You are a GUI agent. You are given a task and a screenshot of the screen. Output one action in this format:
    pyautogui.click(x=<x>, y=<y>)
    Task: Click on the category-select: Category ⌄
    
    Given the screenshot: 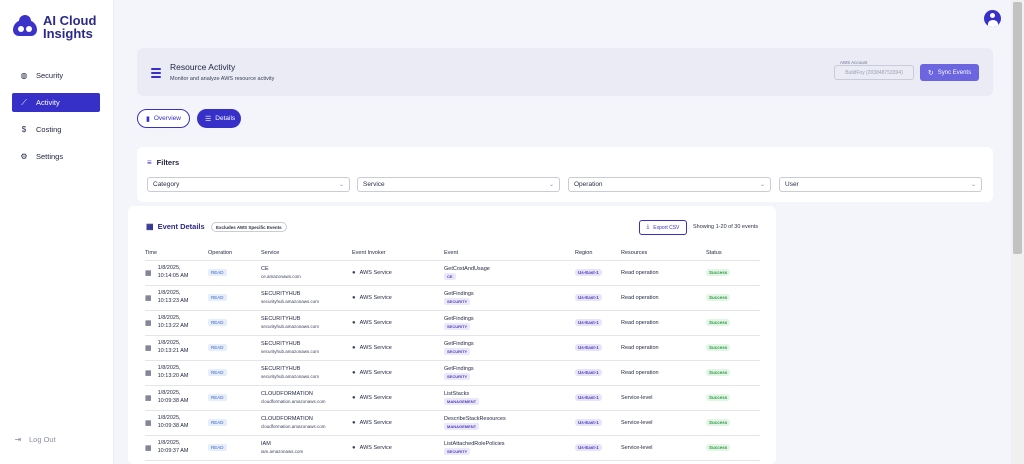 What is the action you would take?
    pyautogui.click(x=248, y=184)
    